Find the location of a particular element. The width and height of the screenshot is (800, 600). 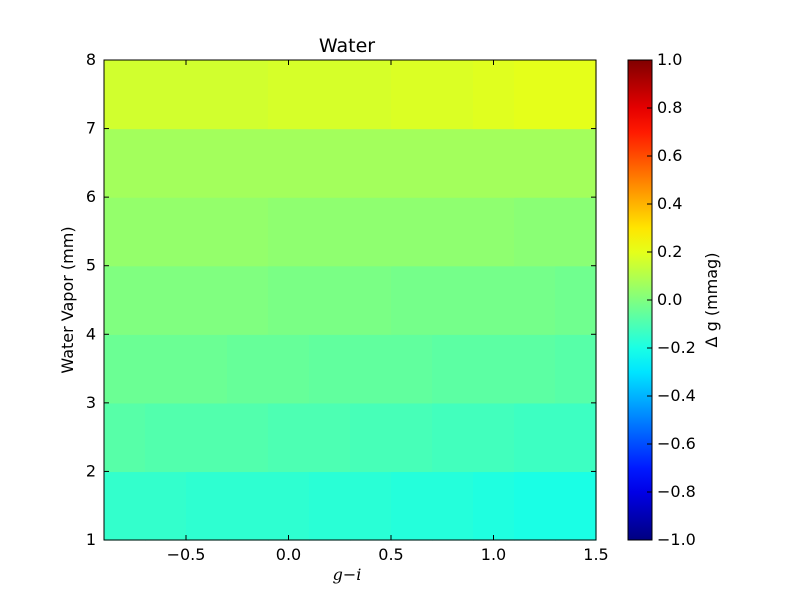

colorbar-tick-label: −1.0 is located at coordinates (676, 539).